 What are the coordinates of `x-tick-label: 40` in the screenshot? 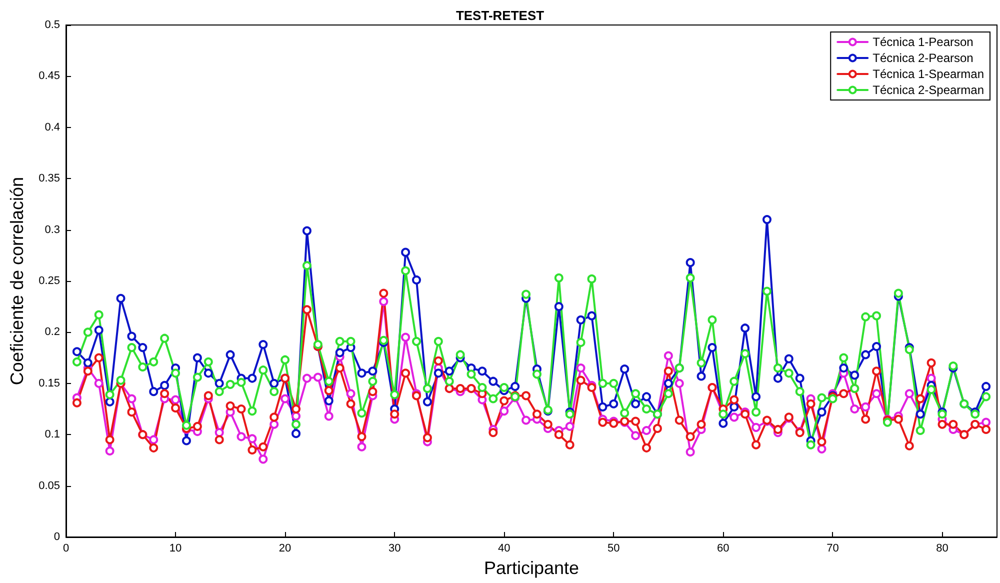 It's located at (504, 548).